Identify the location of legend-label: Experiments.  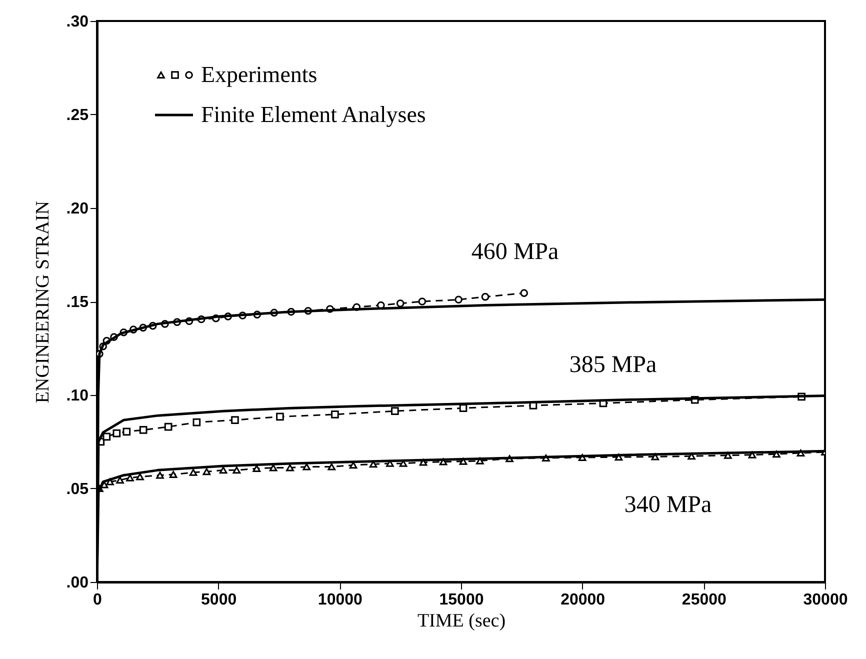
(259, 74).